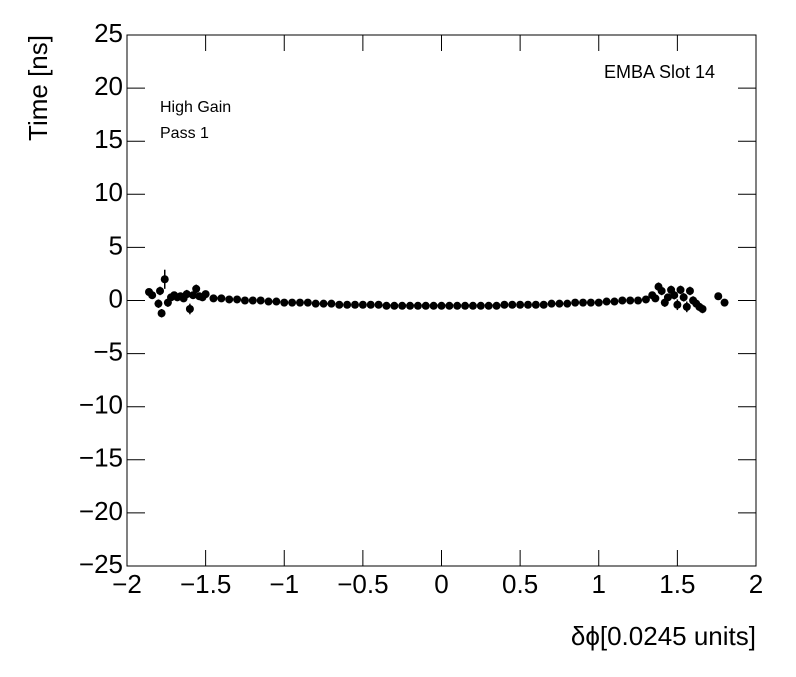 This screenshot has height=677, width=796. I want to click on x-tick-label: −1.5, so click(205, 584).